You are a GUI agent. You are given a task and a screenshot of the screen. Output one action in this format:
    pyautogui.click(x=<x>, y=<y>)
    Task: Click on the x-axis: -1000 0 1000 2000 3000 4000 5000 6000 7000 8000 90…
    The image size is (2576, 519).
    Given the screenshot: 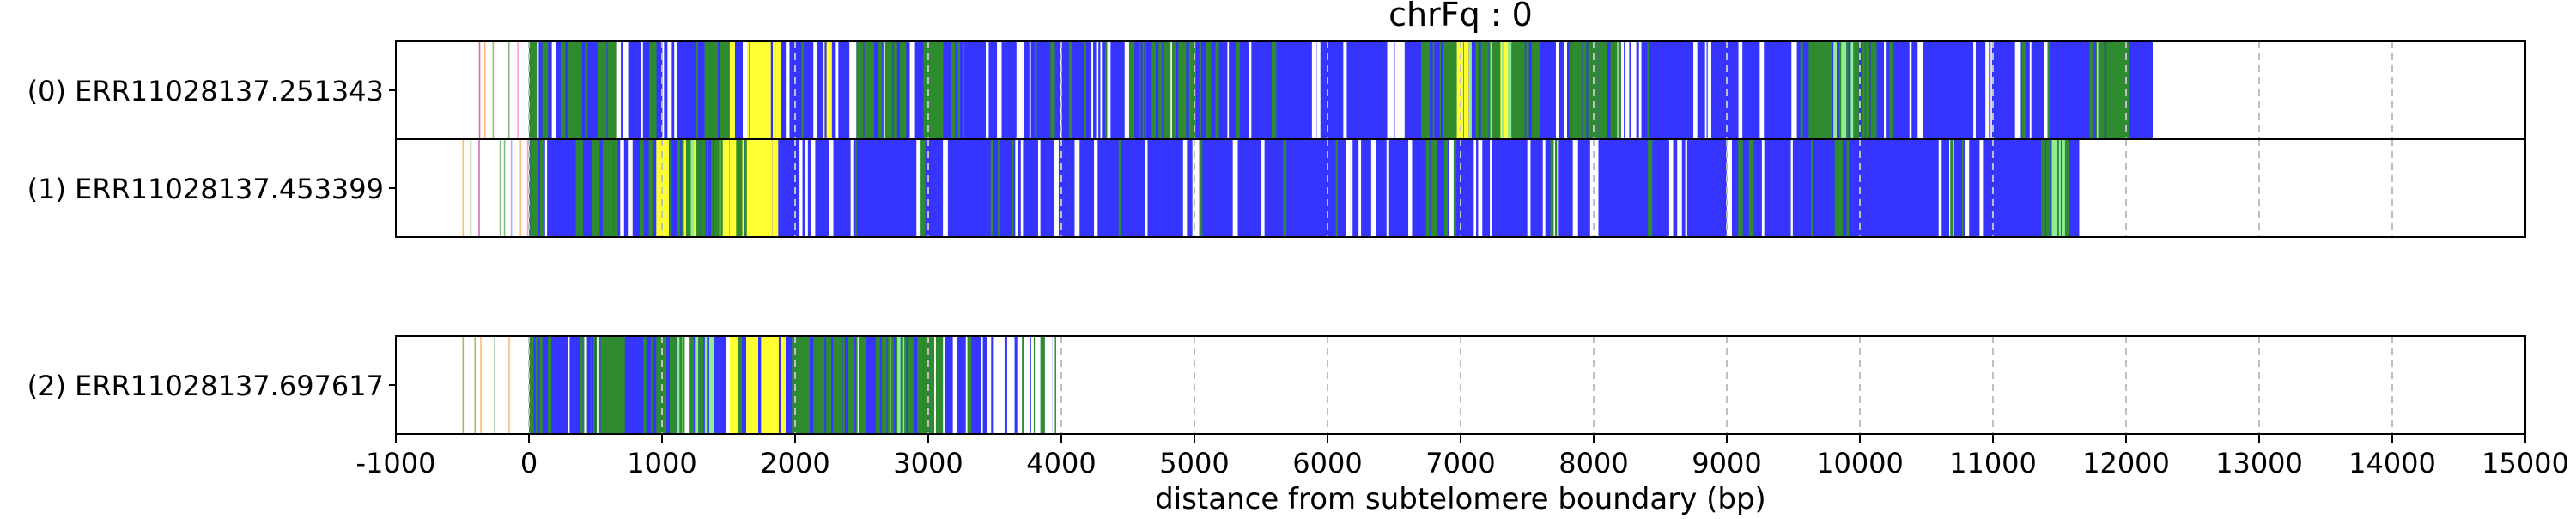 What is the action you would take?
    pyautogui.click(x=1462, y=456)
    